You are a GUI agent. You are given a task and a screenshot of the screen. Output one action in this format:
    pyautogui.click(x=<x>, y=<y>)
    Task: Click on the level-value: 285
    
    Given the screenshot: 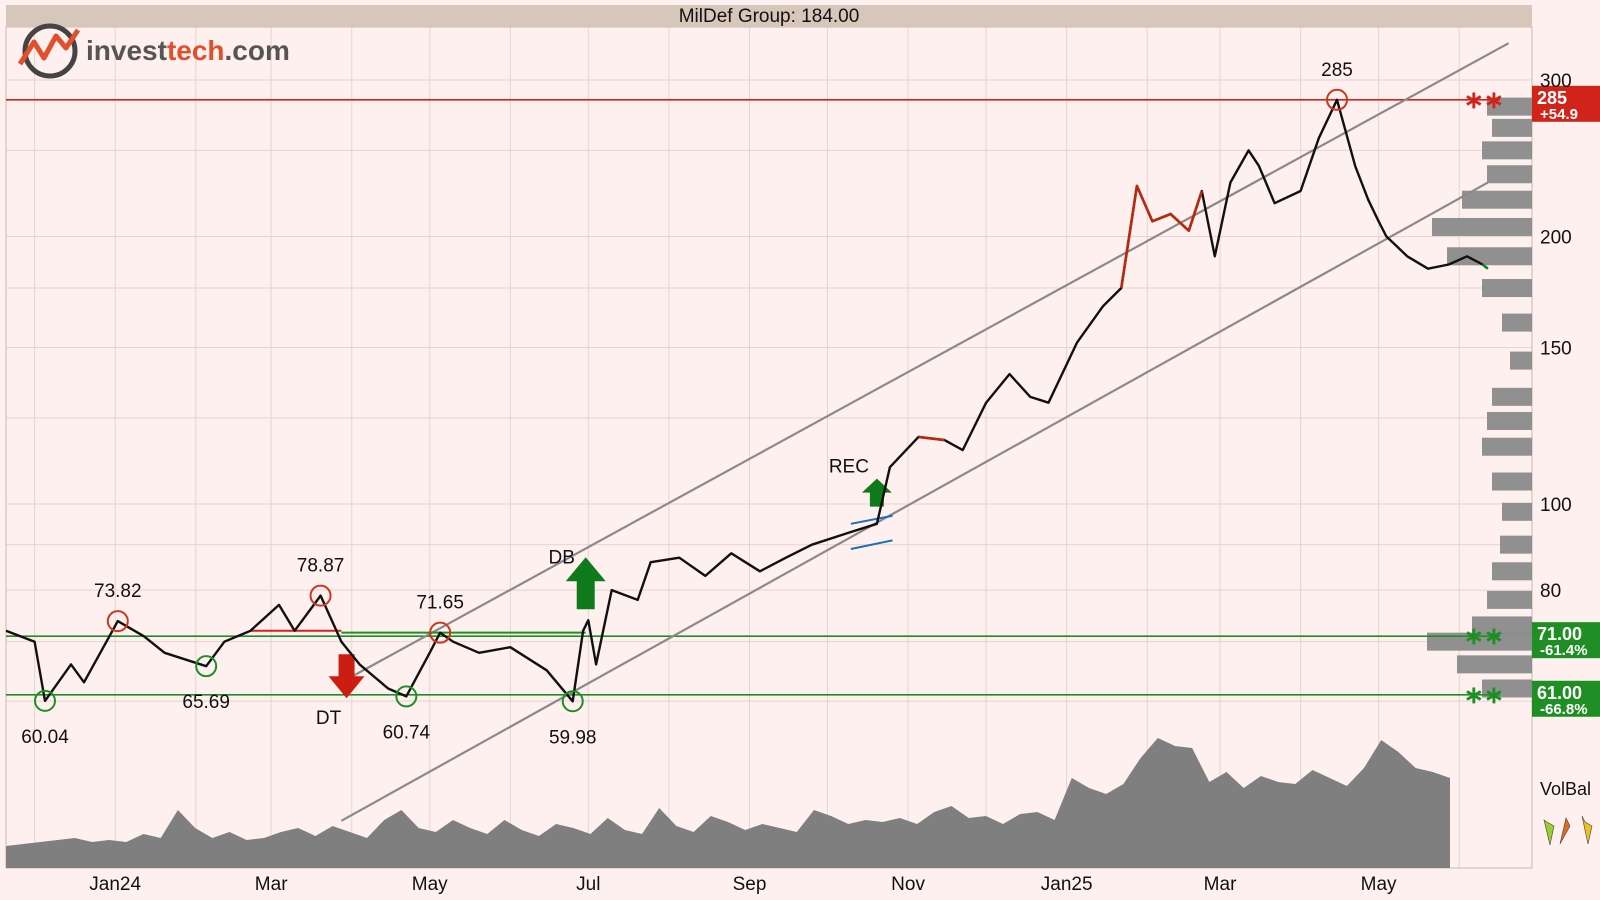 What is the action you would take?
    pyautogui.click(x=1552, y=98)
    